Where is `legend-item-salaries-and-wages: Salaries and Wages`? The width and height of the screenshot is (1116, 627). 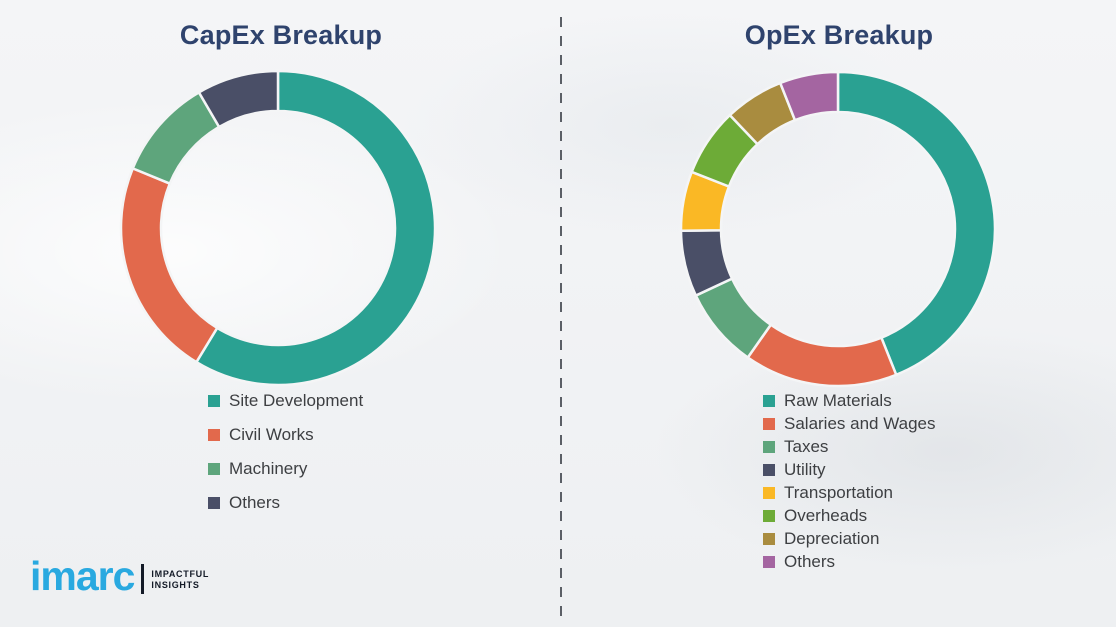 legend-item-salaries-and-wages: Salaries and Wages is located at coordinates (849, 423).